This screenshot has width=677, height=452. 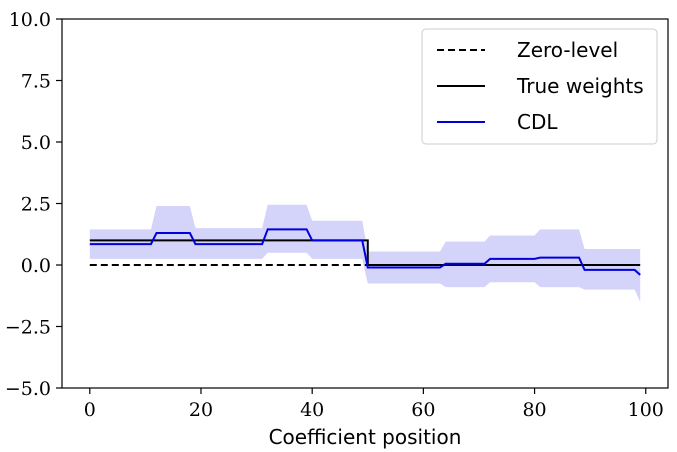 I want to click on series-lines-layer, so click(x=365, y=252).